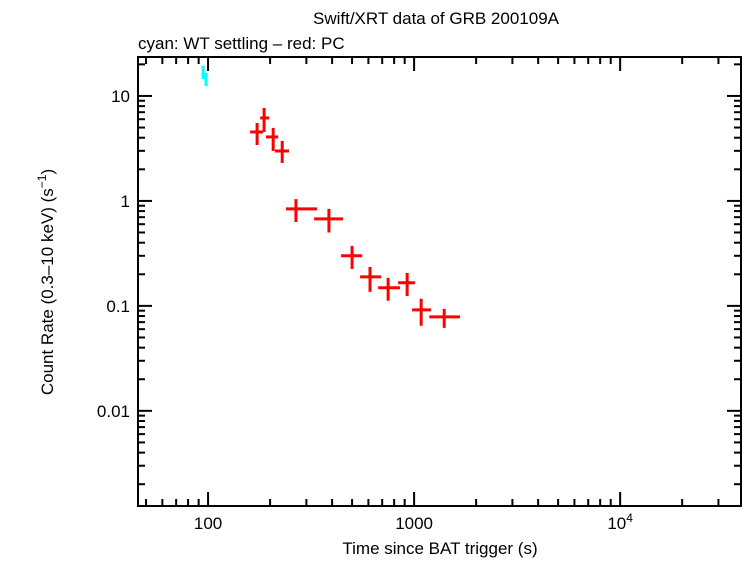 The width and height of the screenshot is (746, 563). I want to click on y-tick-label: 0.1, so click(118, 306).